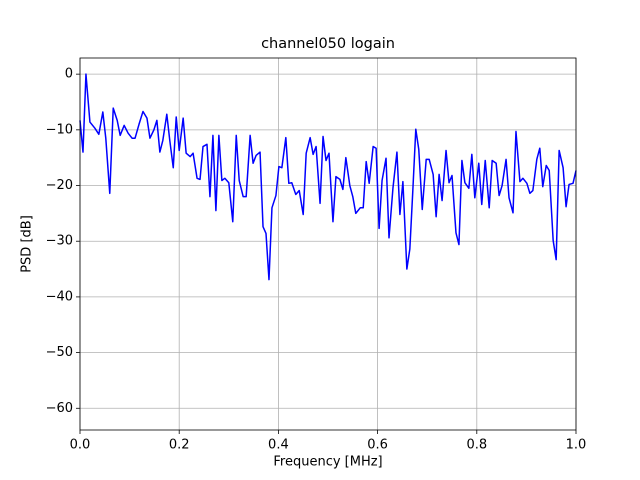 The height and width of the screenshot is (480, 640). I want to click on y-tick-label: −10, so click(59, 129).